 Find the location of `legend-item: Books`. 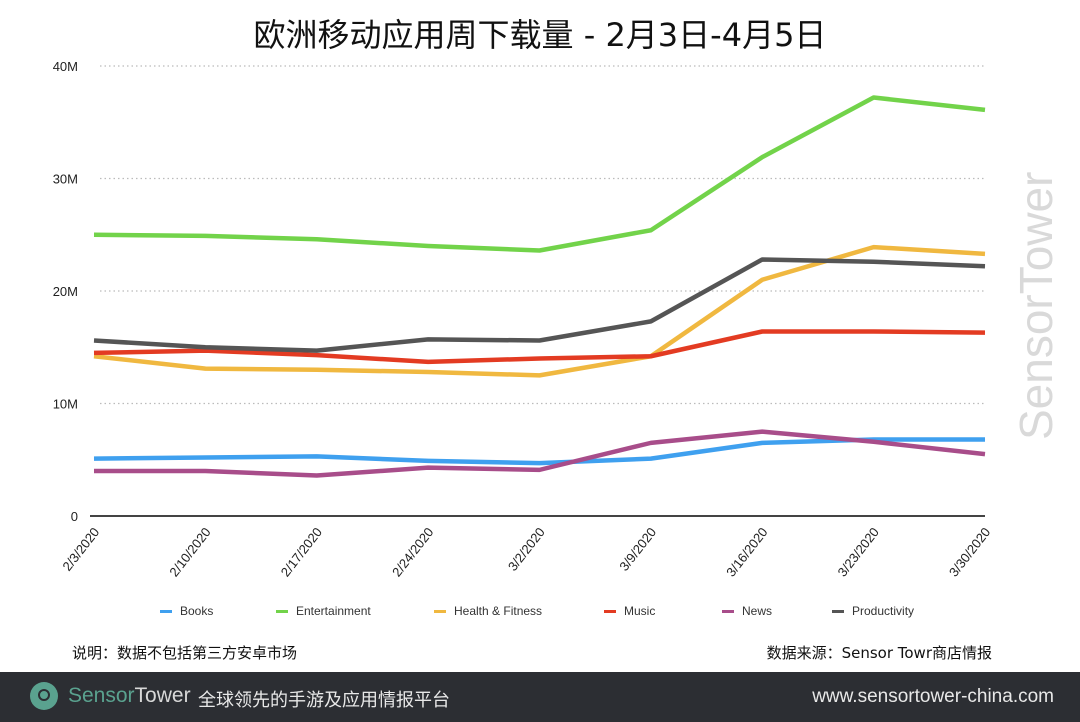

legend-item: Books is located at coordinates (186, 611).